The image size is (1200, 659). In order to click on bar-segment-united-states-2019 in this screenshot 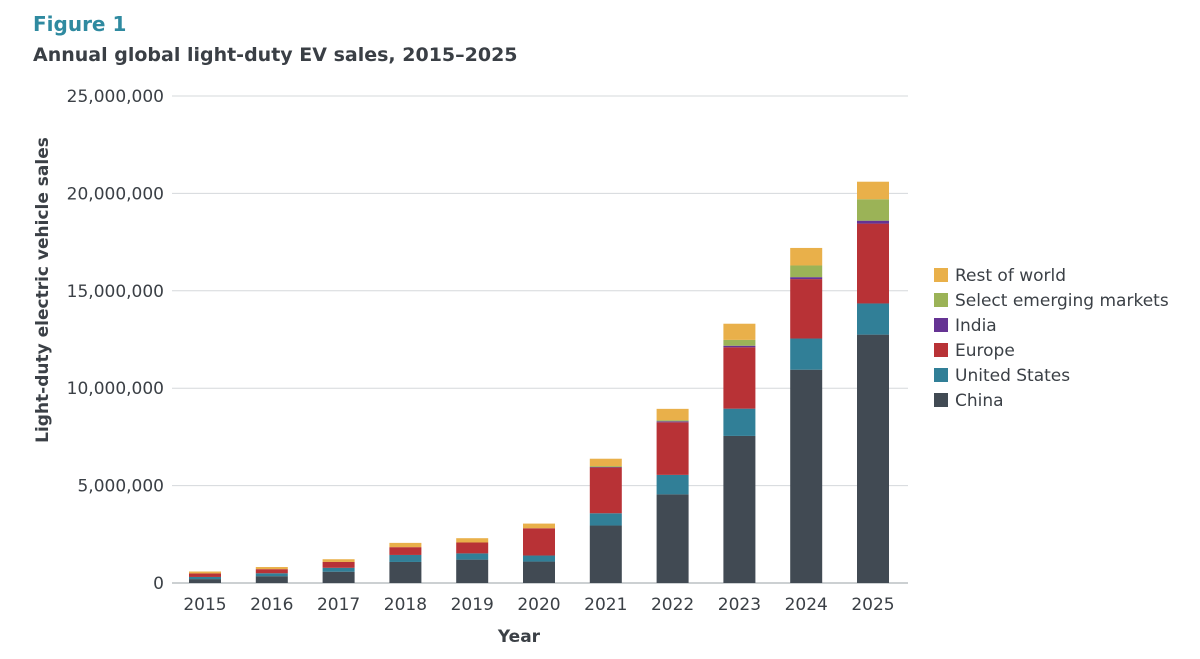, I will do `click(472, 556)`.